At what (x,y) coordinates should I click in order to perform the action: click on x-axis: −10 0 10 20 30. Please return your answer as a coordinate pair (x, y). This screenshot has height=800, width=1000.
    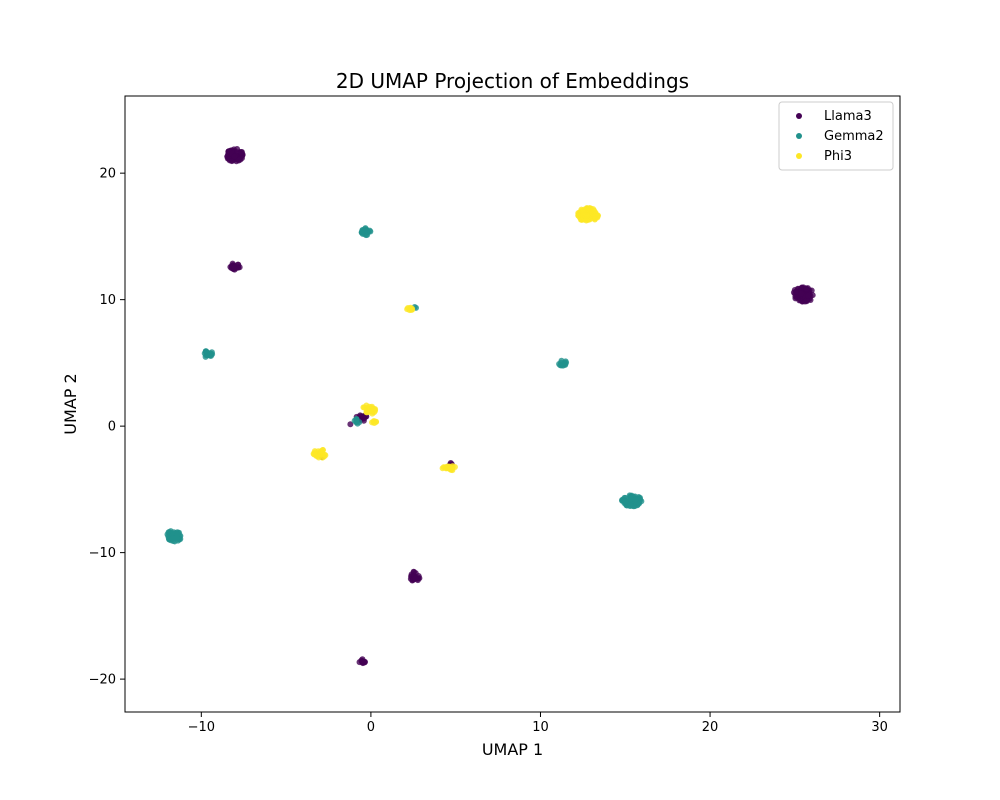
    Looking at the image, I should click on (538, 723).